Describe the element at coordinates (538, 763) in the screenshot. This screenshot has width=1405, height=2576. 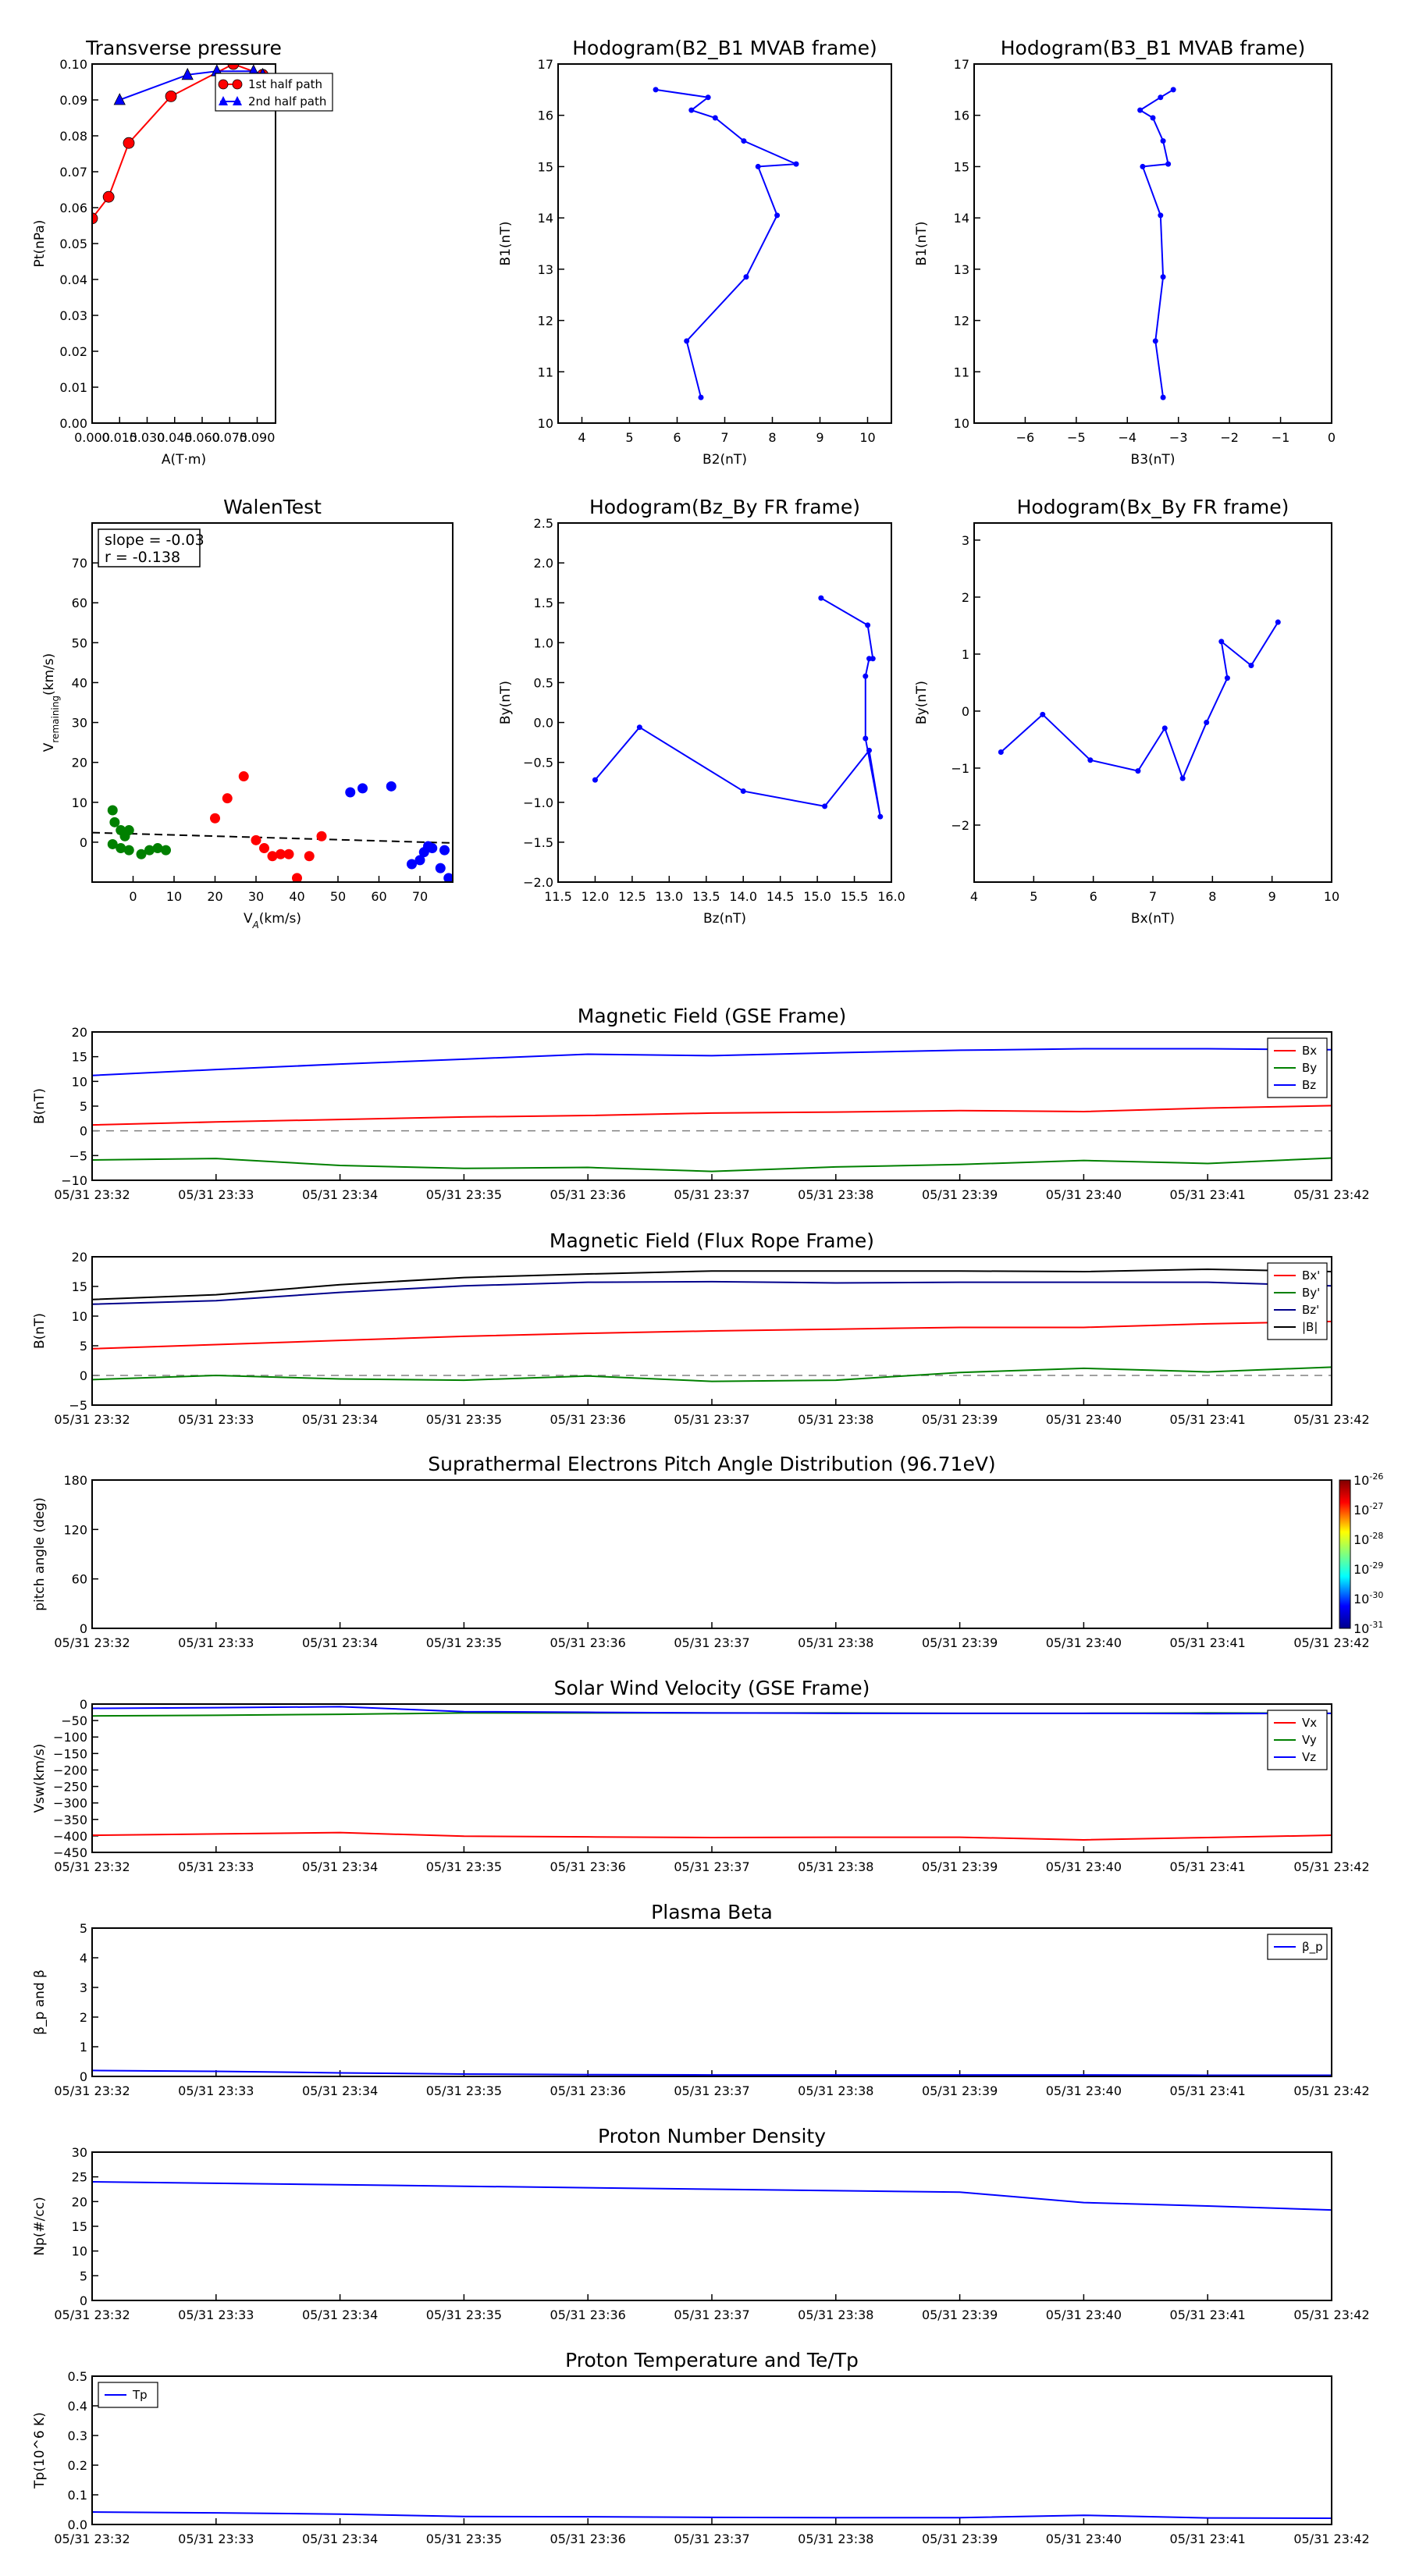
I see `y-tick-label: −0.5` at that location.